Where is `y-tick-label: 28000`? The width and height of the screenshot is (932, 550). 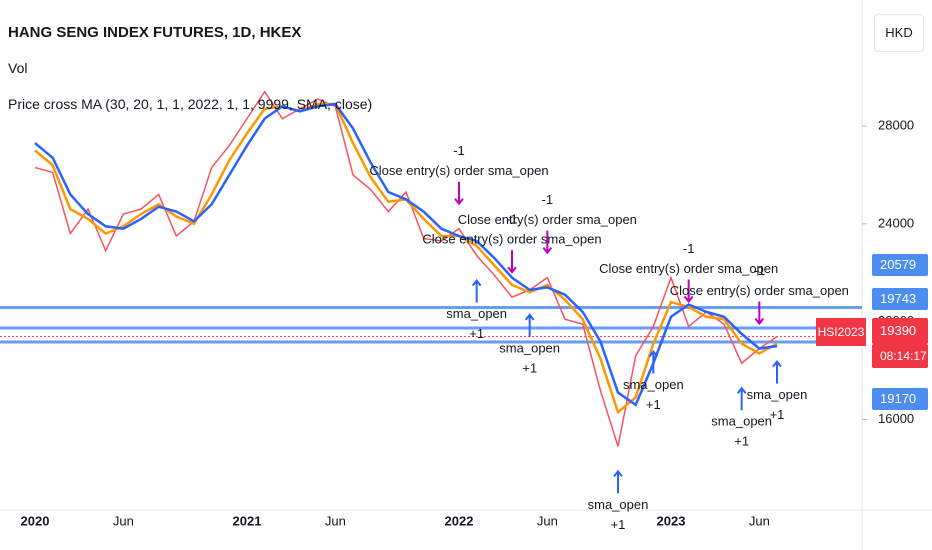 y-tick-label: 28000 is located at coordinates (896, 124).